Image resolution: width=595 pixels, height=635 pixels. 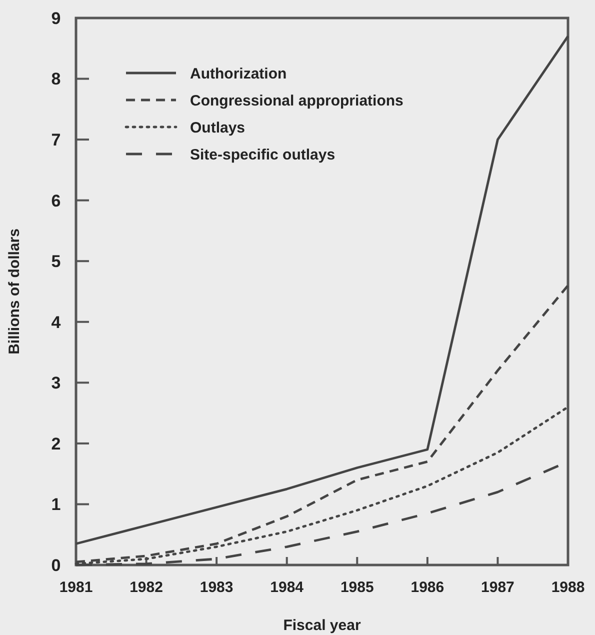 I want to click on y-axis-title: Billions of dollars, so click(x=14, y=291).